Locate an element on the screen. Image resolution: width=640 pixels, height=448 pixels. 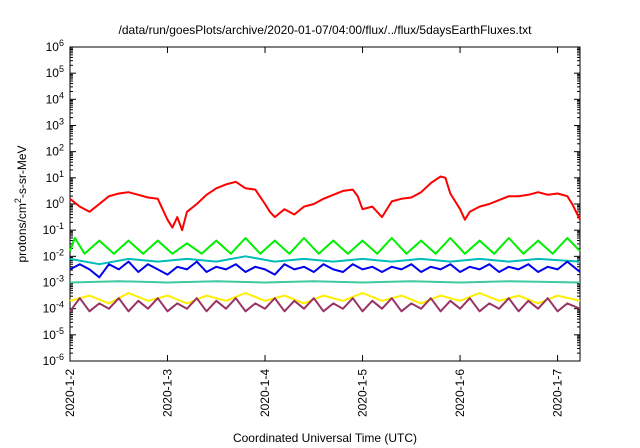
series-line-blue is located at coordinates (325, 269).